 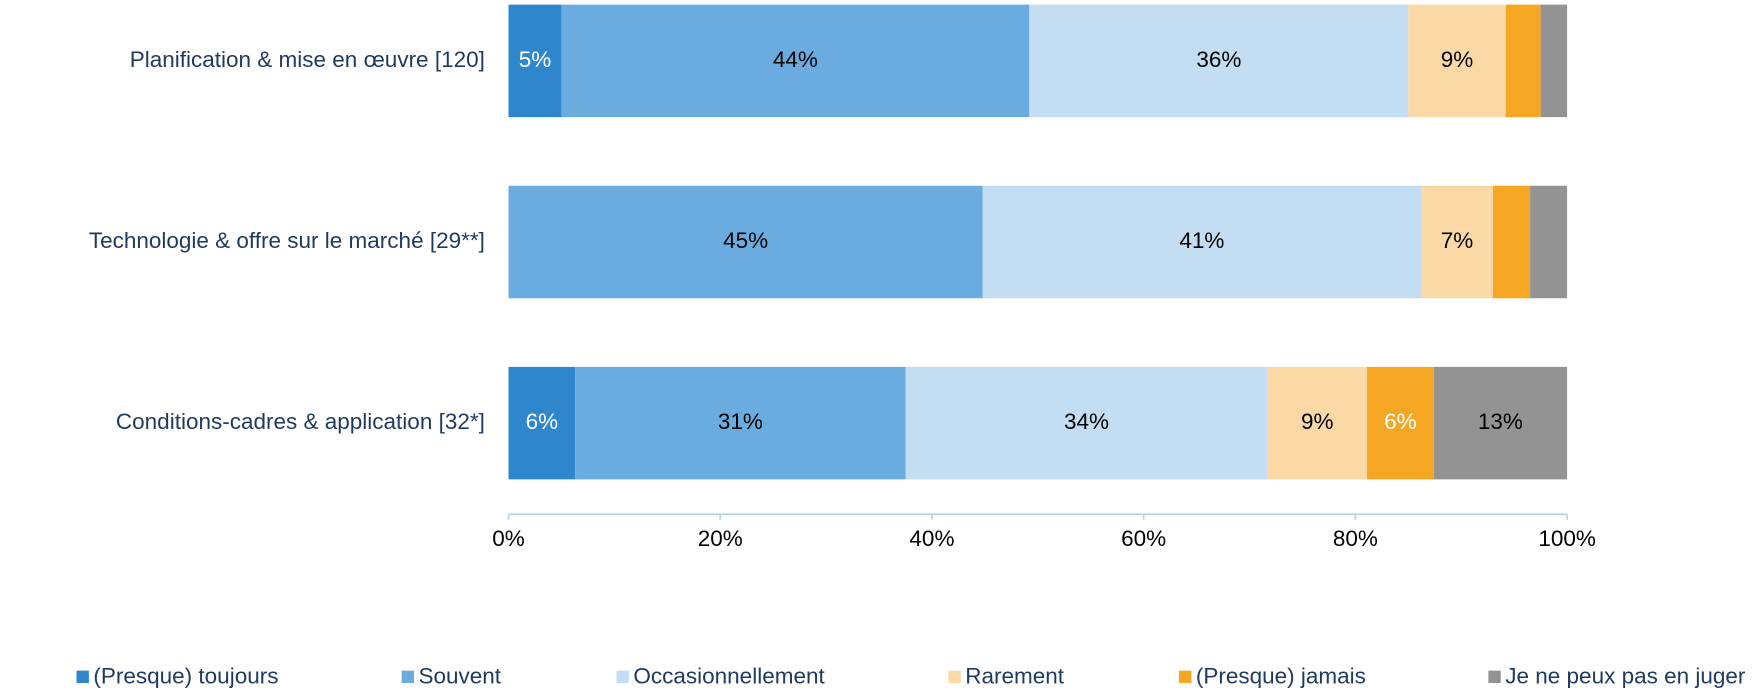 I want to click on legend-label: Occasionnellement, so click(x=729, y=675).